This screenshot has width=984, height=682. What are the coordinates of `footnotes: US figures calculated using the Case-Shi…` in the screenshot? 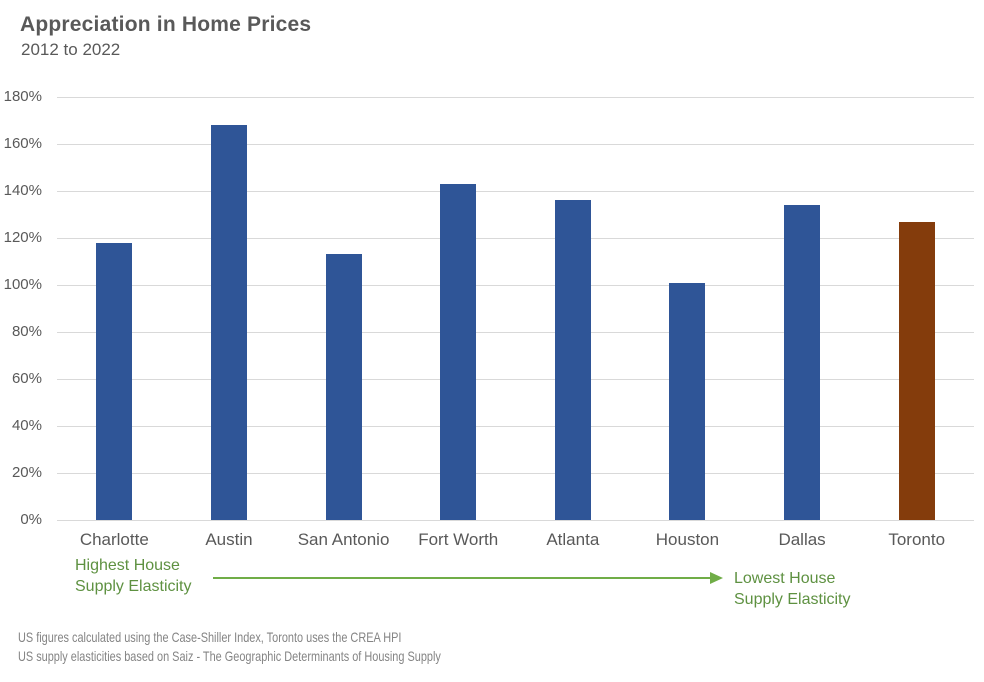 It's located at (229, 647).